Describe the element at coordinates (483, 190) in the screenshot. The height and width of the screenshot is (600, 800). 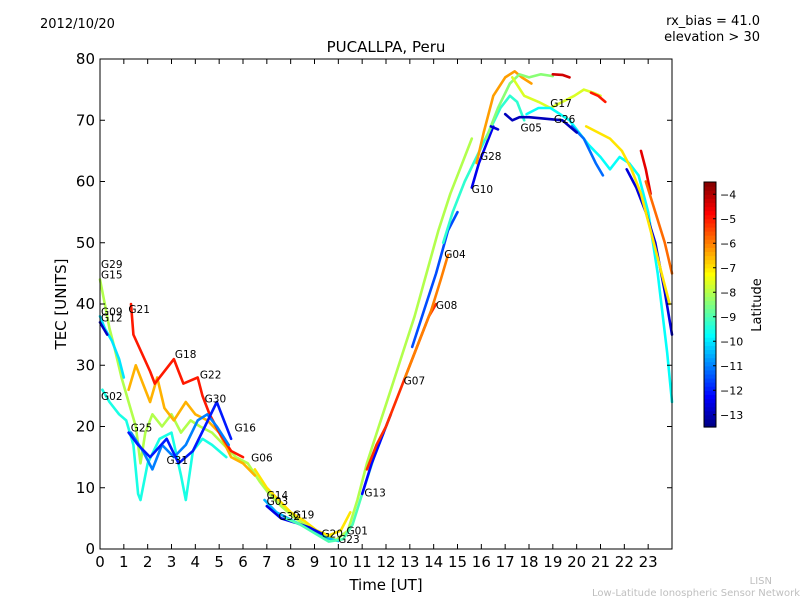
I see `satellite-label: G10` at that location.